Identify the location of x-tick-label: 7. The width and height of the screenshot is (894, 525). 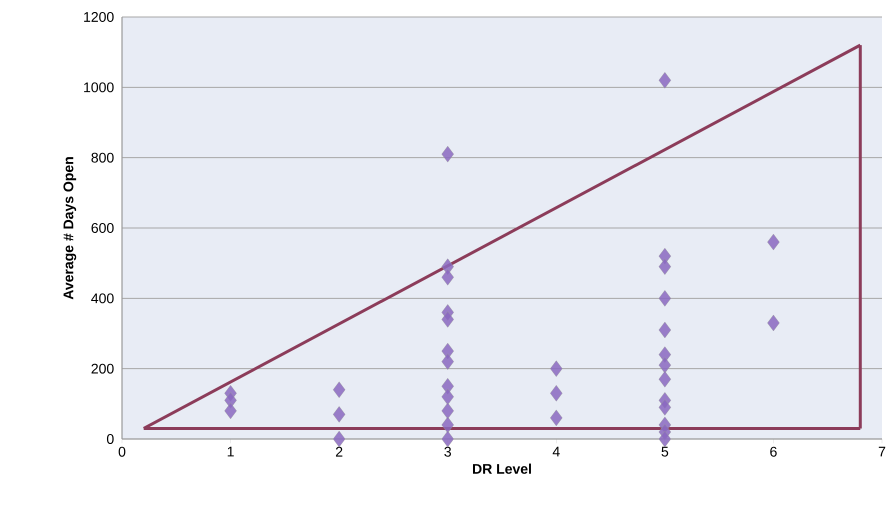
(882, 451).